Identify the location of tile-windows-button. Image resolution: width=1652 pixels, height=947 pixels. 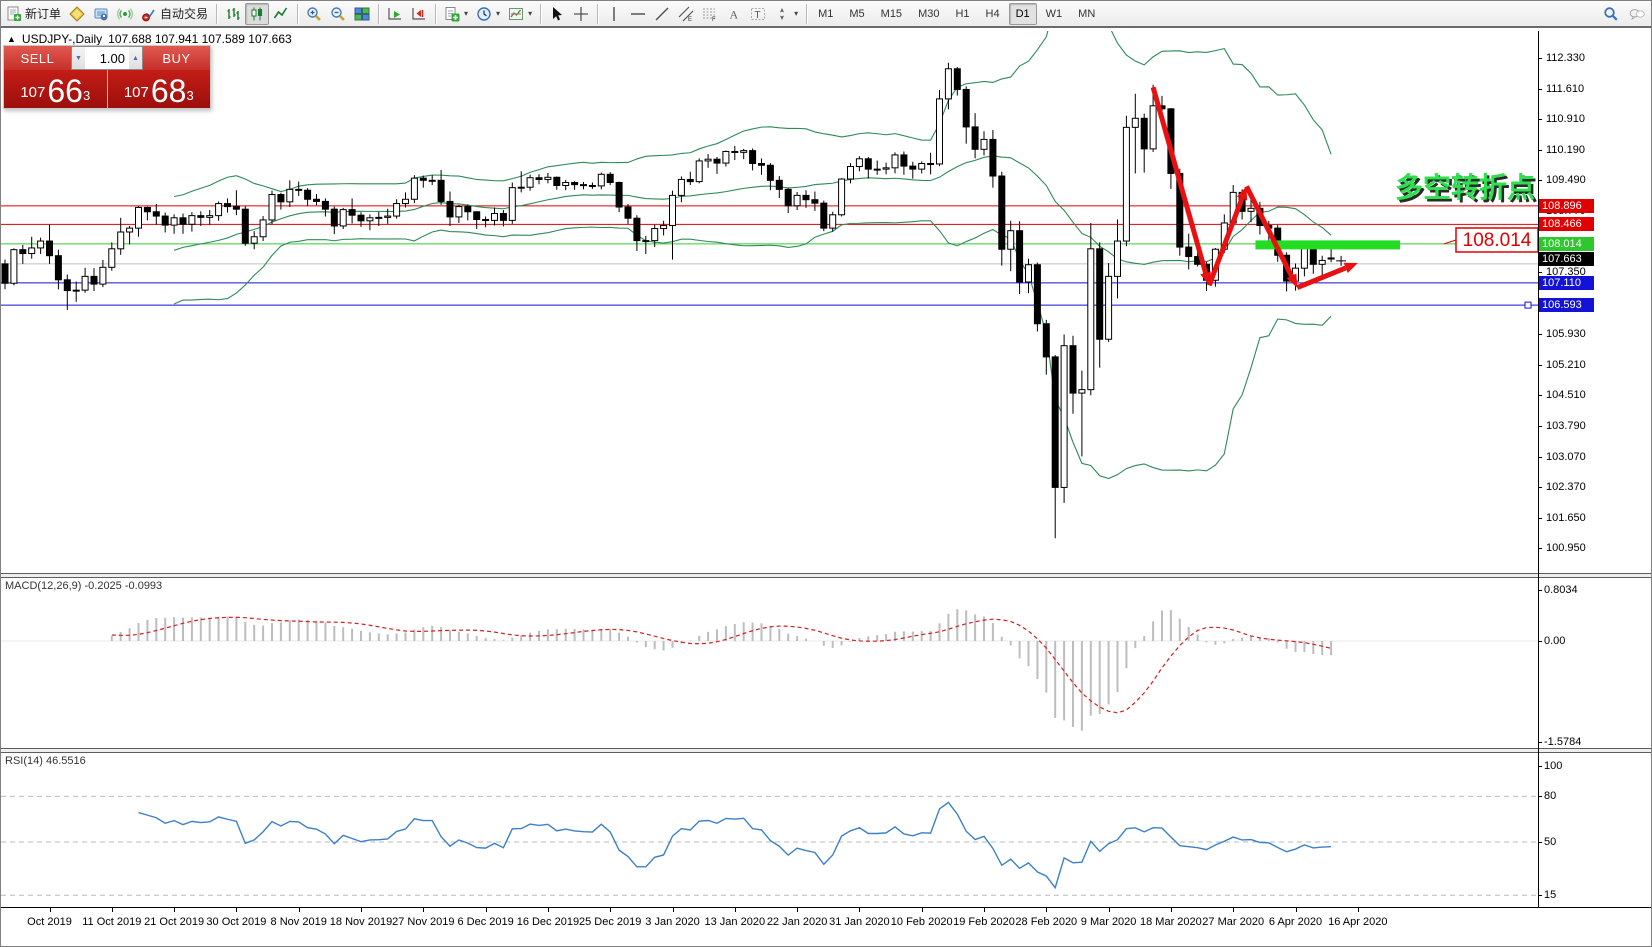
(362, 14).